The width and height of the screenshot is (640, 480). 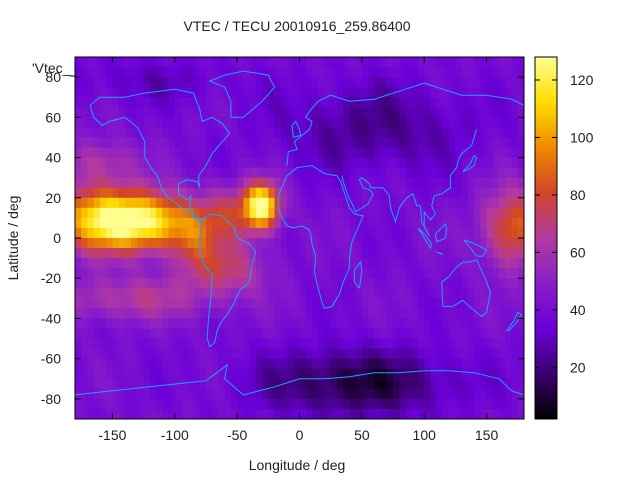 I want to click on y-tick-label: -20, so click(x=51, y=278).